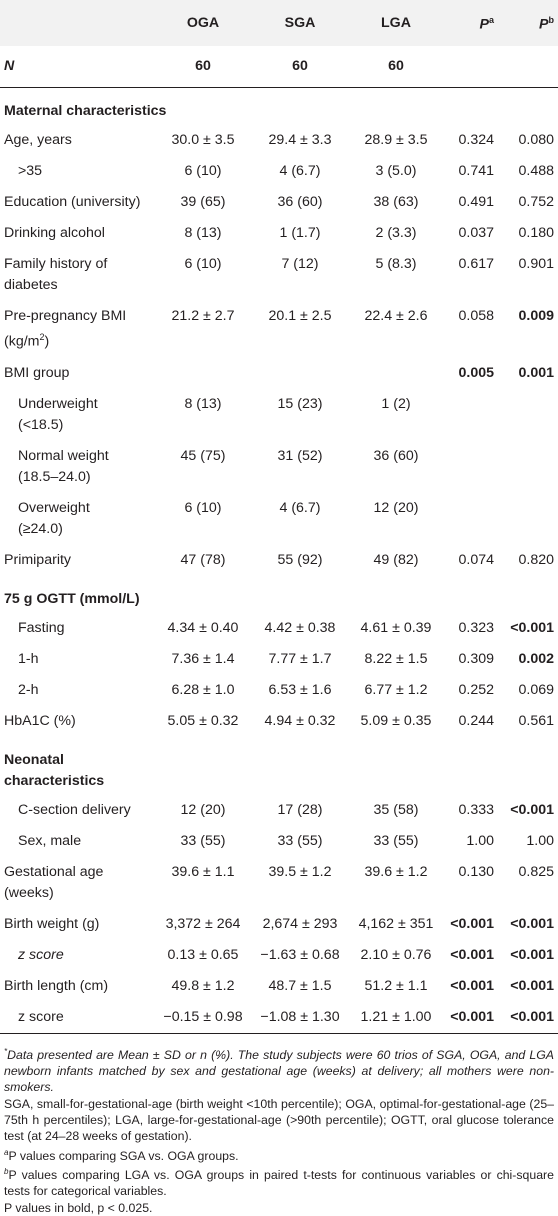 The width and height of the screenshot is (558, 1216). What do you see at coordinates (54, 770) in the screenshot?
I see `section-title: Neonatal characteristics` at bounding box center [54, 770].